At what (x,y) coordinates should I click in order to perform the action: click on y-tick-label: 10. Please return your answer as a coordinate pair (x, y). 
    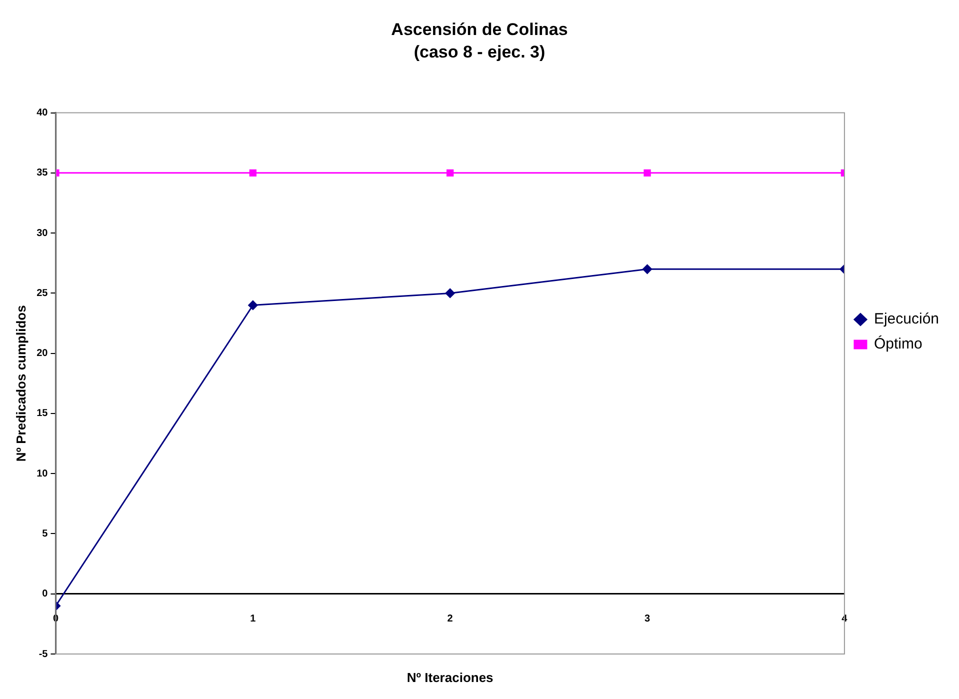
    Looking at the image, I should click on (42, 474).